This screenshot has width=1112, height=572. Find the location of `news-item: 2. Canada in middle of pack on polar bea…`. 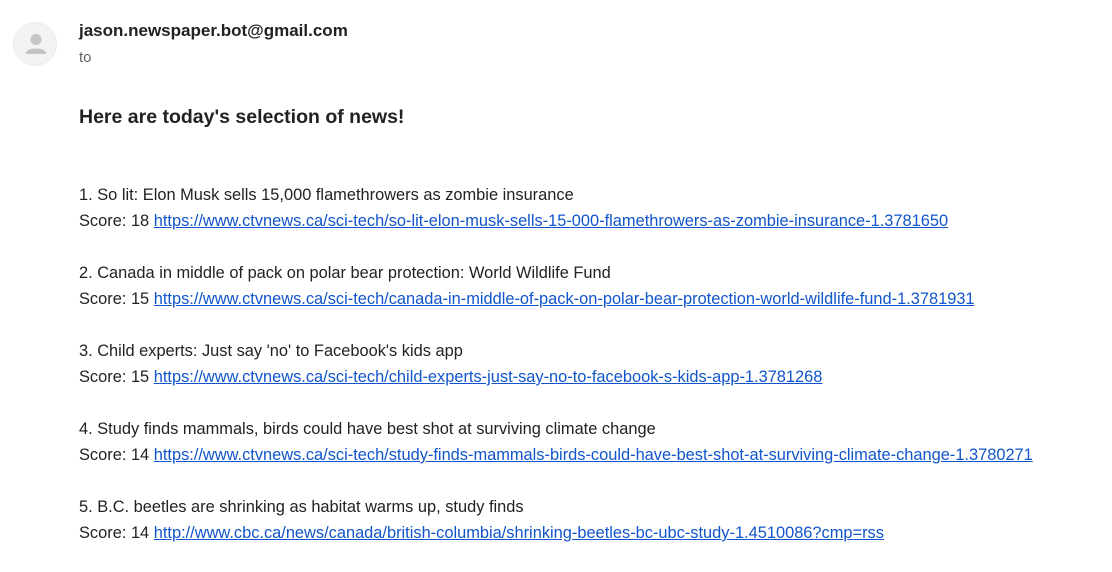

news-item: 2. Canada in middle of pack on polar bea… is located at coordinates (594, 286).